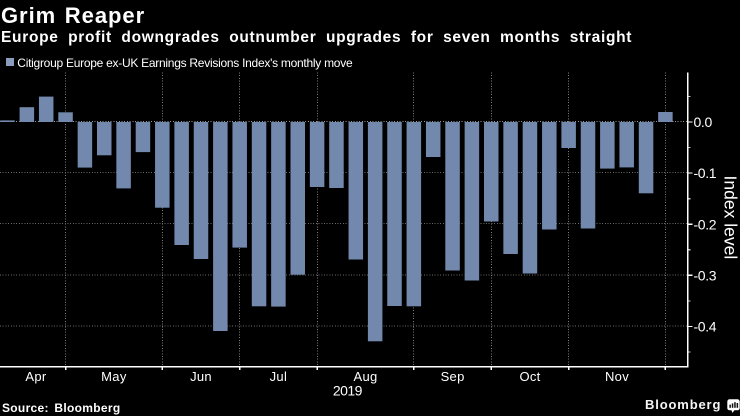  What do you see at coordinates (617, 376) in the screenshot?
I see `svg-text: Nov` at bounding box center [617, 376].